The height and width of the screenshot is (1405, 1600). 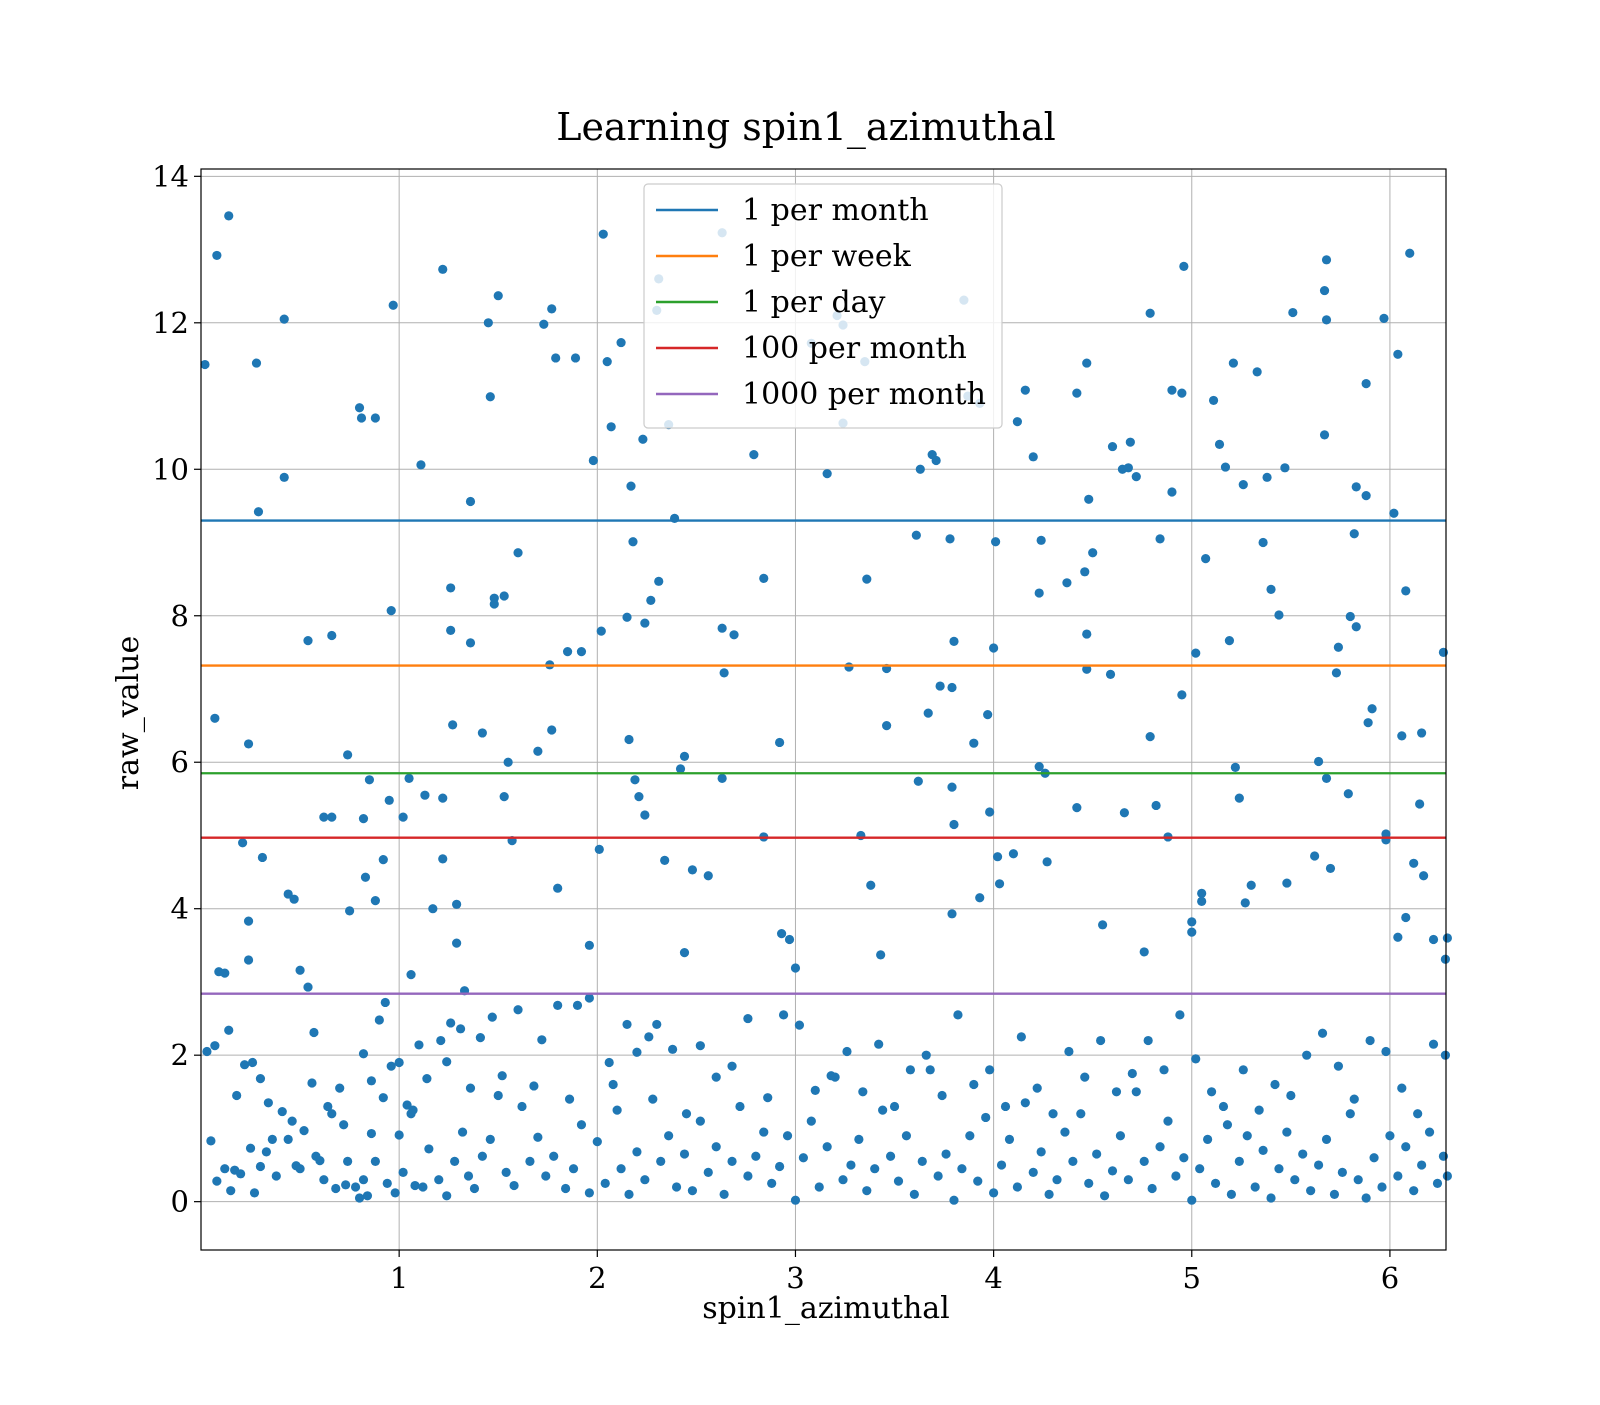 I want to click on x-tick-label: 5, so click(x=1192, y=1278).